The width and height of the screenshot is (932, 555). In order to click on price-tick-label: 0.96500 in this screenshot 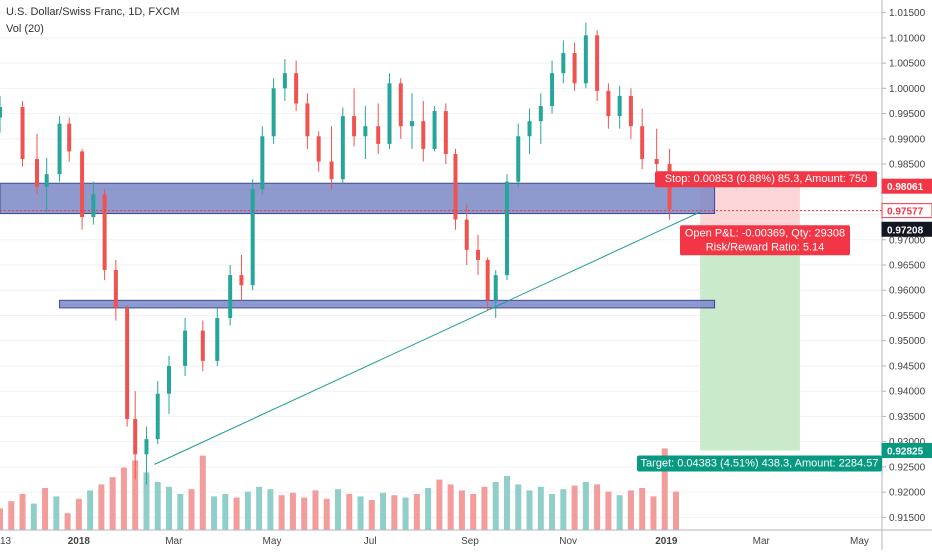, I will do `click(907, 266)`.